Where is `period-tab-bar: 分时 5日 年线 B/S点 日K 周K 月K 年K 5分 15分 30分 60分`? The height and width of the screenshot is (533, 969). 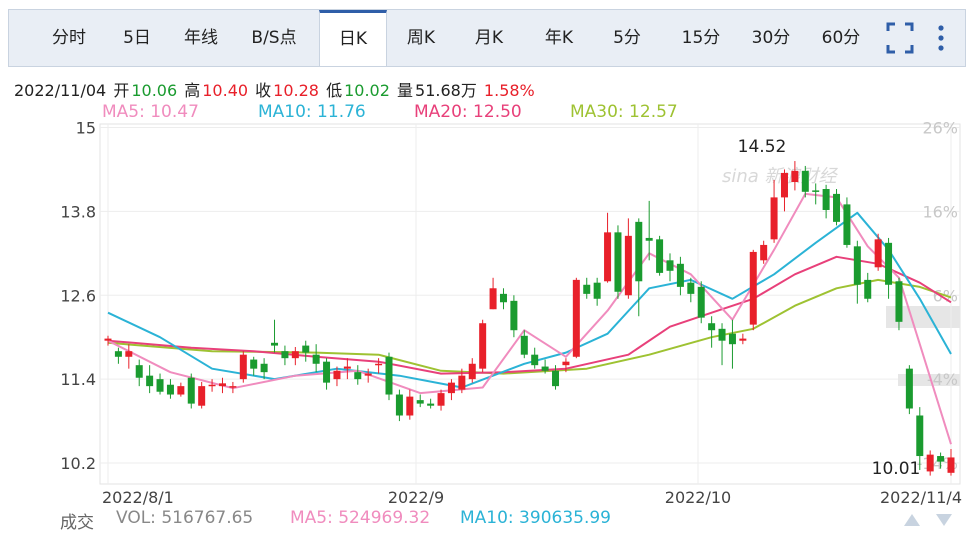
period-tab-bar: 分时 5日 年线 B/S点 日K 周K 月K 年K 5分 15分 30分 60分 is located at coordinates (487, 38).